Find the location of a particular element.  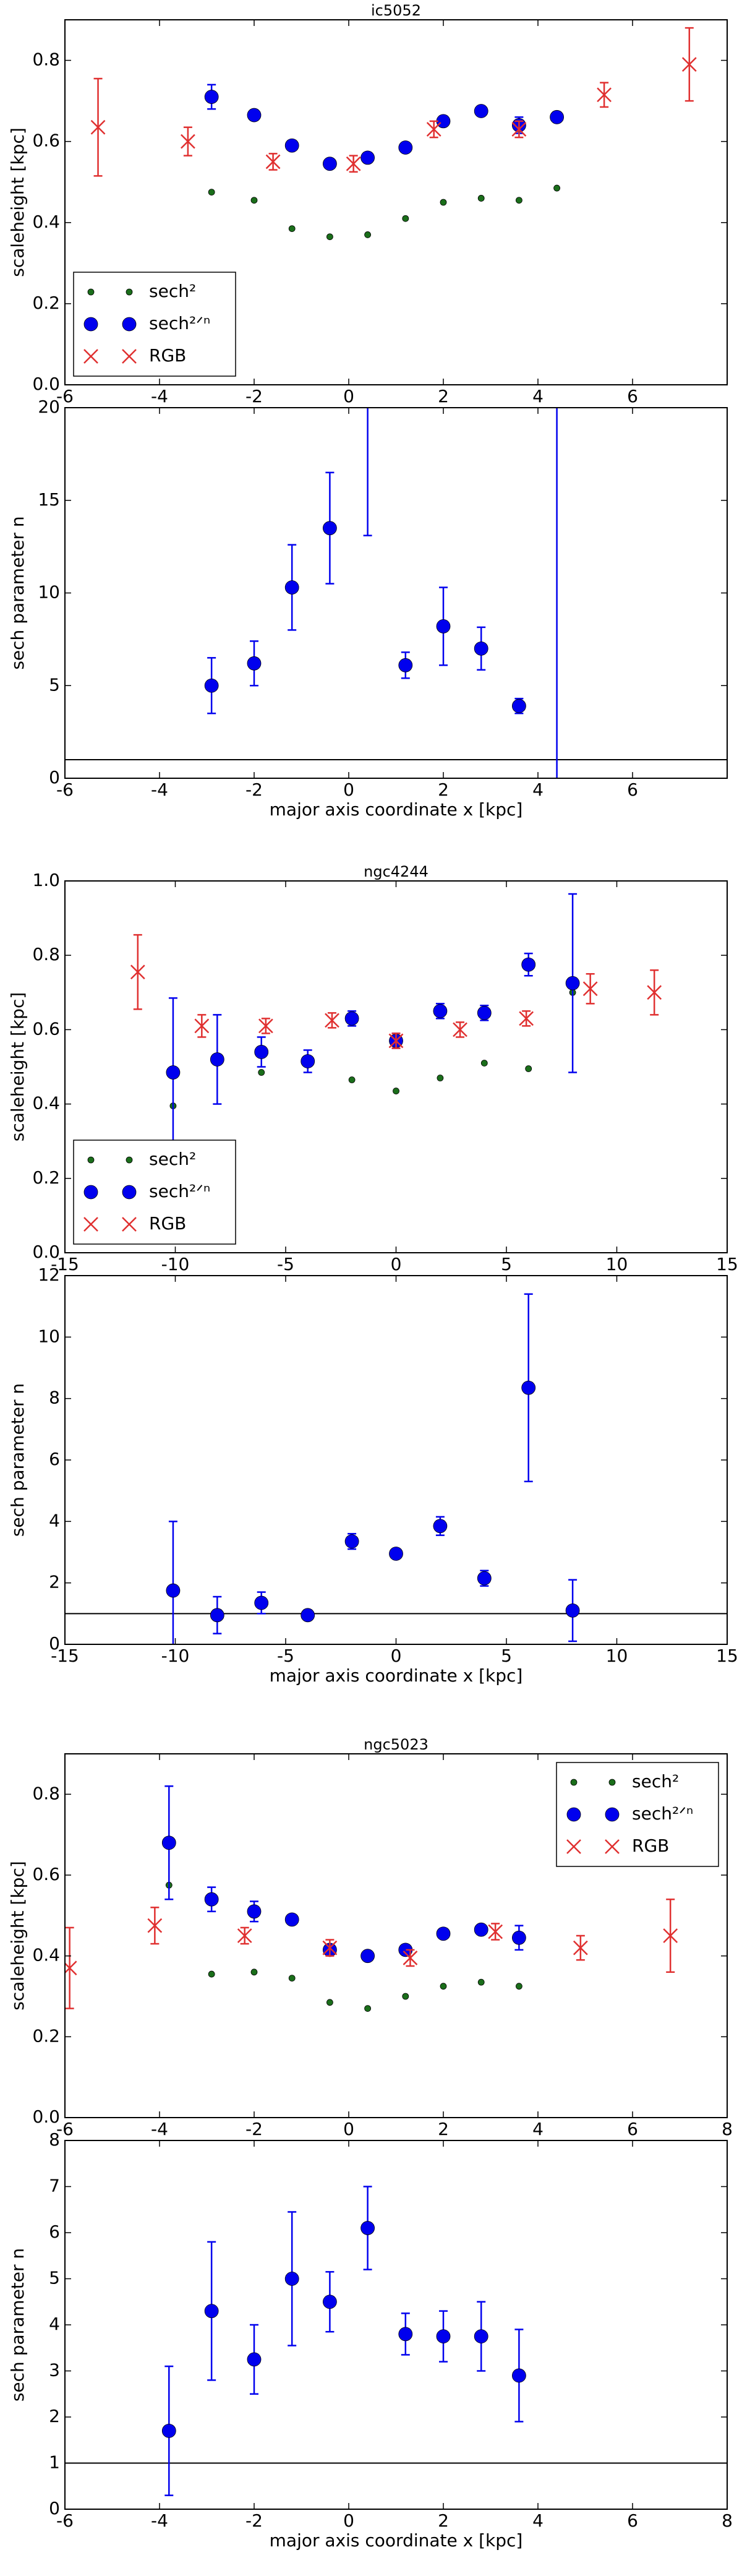

y-tick-label: 15 is located at coordinates (49, 499).